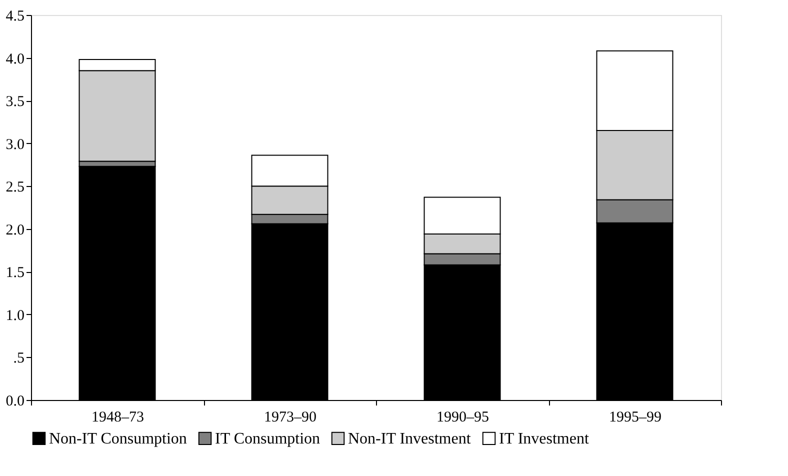 This screenshot has width=788, height=476. I want to click on y-tick-label: 1.0, so click(15, 316).